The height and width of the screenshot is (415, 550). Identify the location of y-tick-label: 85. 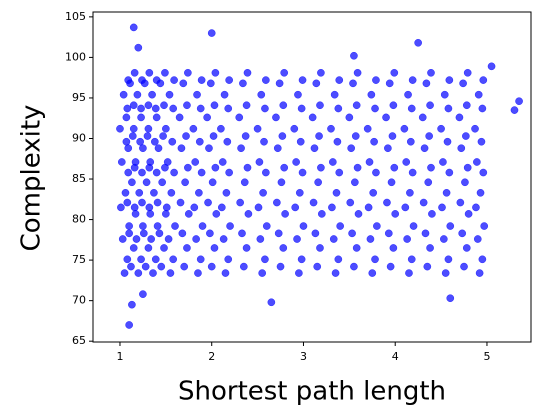
(79, 178).